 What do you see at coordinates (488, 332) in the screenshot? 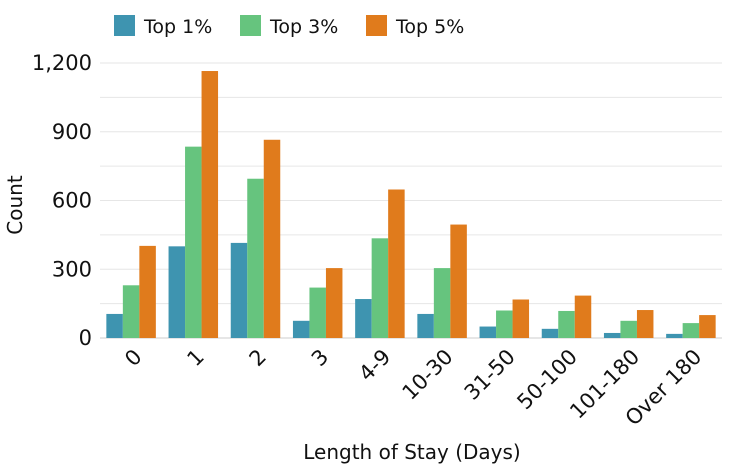
I see `bar-top-1--6` at bounding box center [488, 332].